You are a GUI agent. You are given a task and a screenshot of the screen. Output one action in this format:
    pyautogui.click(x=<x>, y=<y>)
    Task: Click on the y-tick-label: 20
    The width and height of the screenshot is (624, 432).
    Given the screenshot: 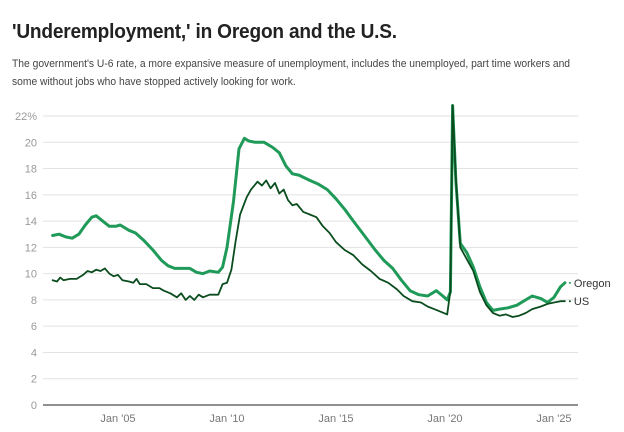 What is the action you would take?
    pyautogui.click(x=31, y=143)
    